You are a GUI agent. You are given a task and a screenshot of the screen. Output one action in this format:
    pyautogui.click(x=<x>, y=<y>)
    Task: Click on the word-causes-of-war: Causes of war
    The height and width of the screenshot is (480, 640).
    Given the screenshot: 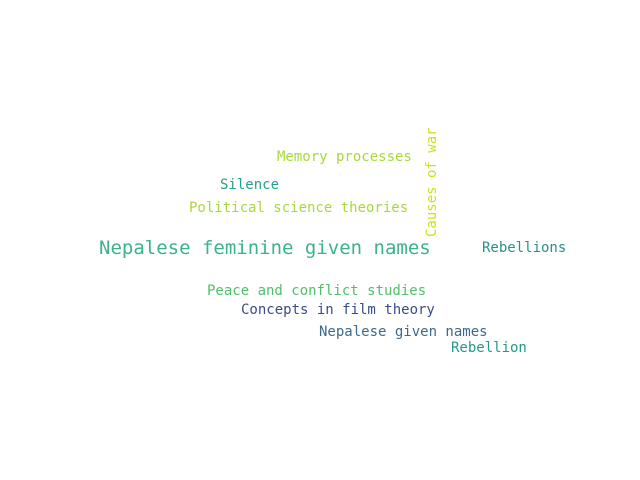 What is the action you would take?
    pyautogui.click(x=432, y=182)
    